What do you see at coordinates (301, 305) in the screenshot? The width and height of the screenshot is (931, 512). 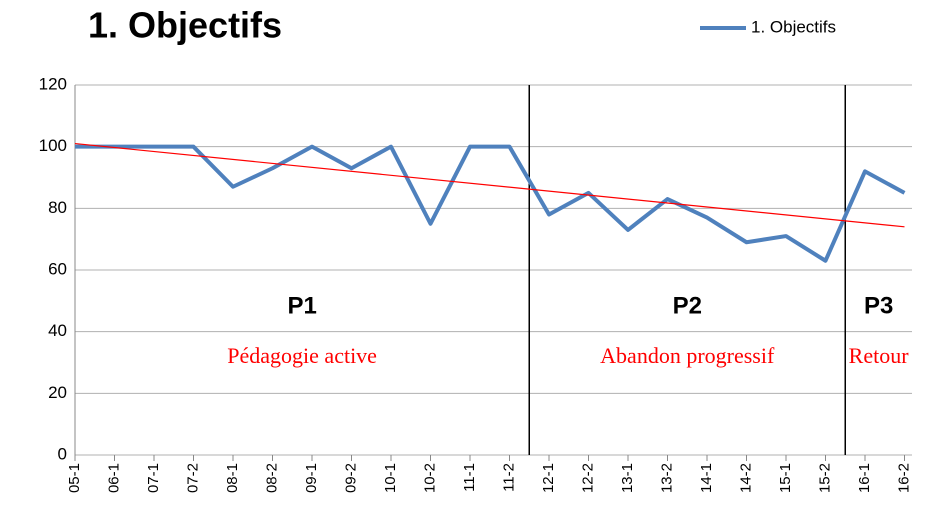 I see `period-label: P1` at bounding box center [301, 305].